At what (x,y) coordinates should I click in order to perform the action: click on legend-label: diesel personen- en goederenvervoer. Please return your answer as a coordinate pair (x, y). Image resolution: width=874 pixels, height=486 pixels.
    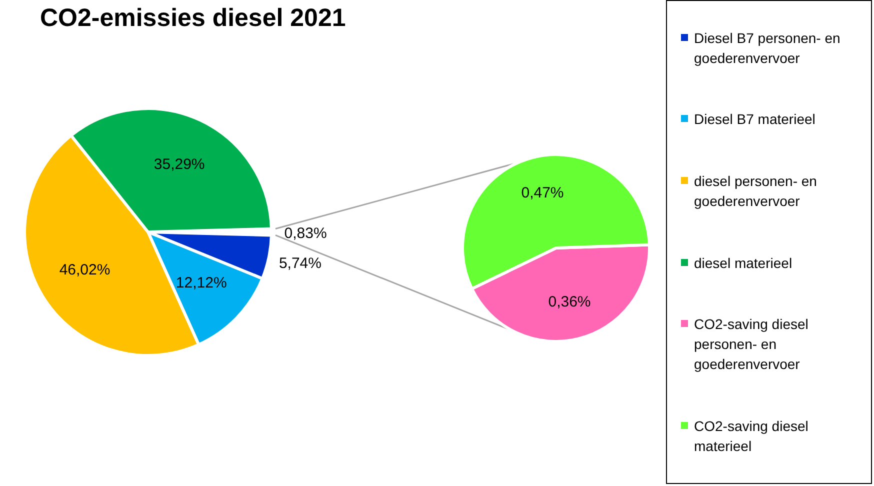
    Looking at the image, I should click on (756, 192).